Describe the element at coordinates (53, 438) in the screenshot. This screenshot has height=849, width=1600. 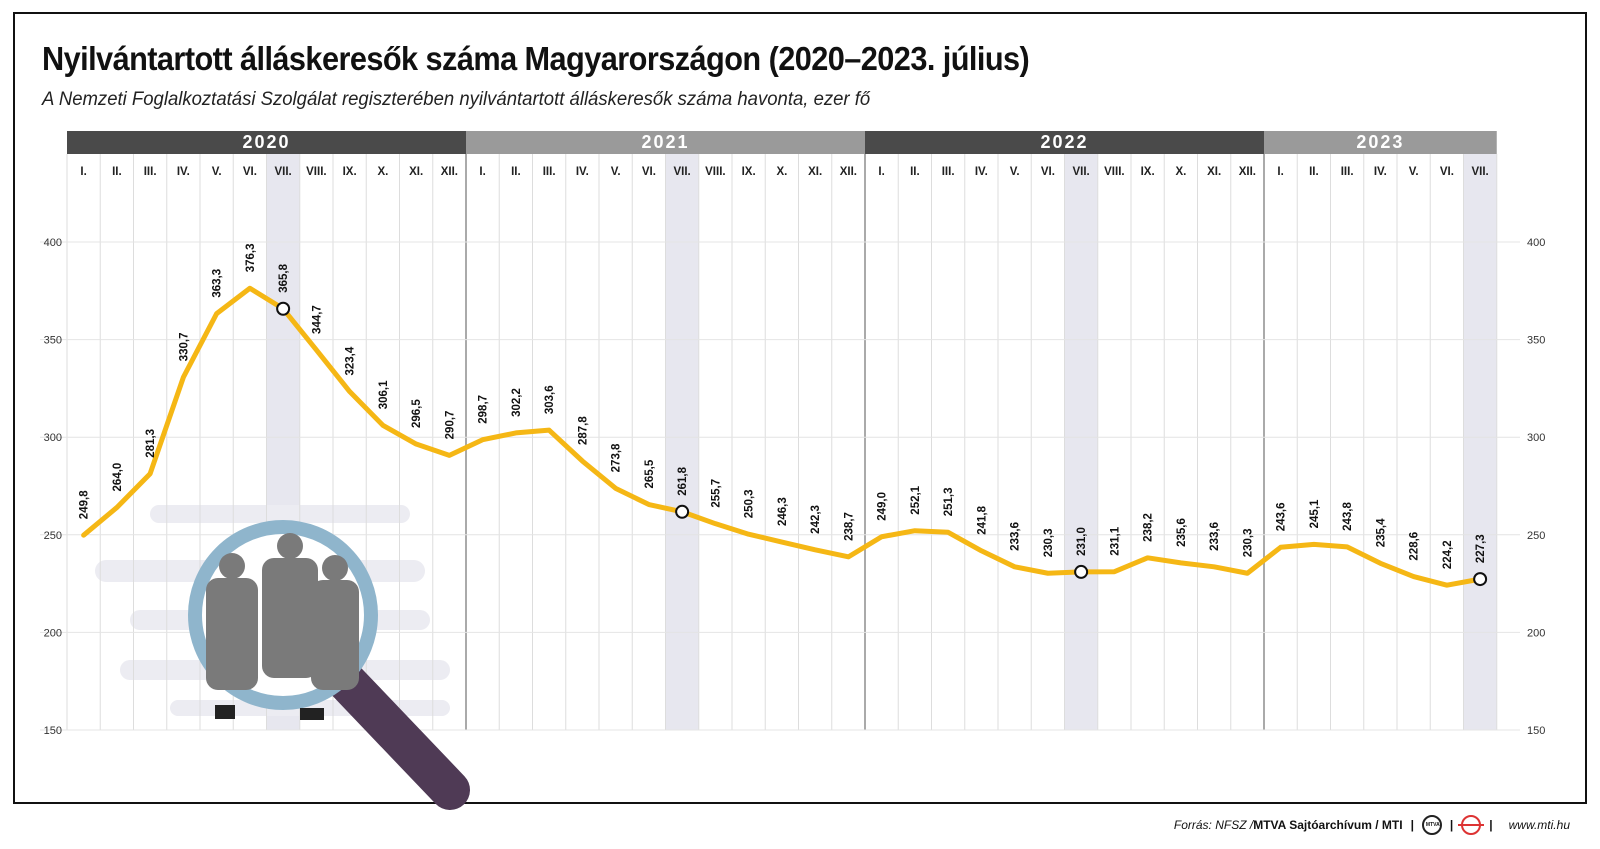
I see `y-tick-label-left: 300` at that location.